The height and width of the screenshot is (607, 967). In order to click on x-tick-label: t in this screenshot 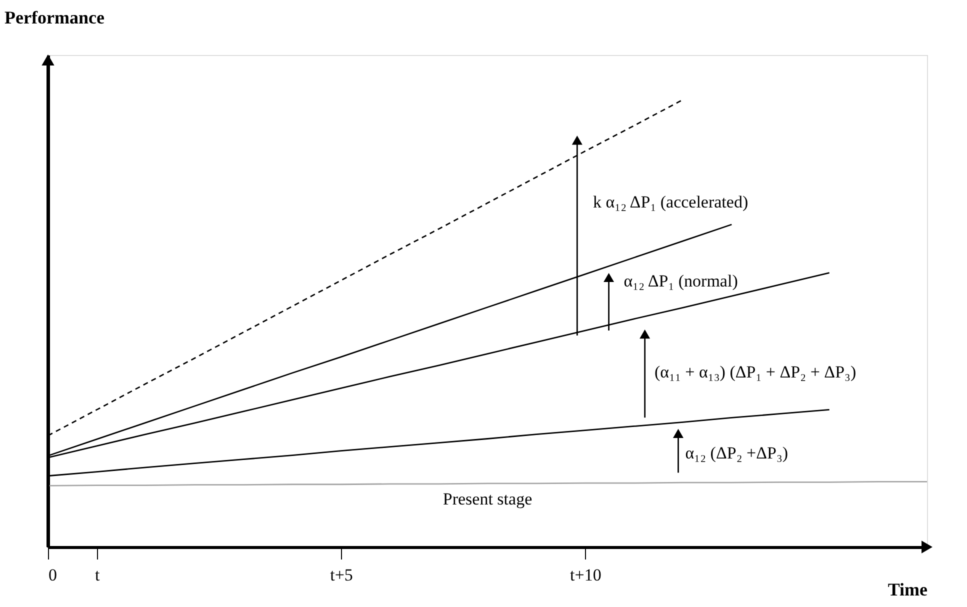, I will do `click(97, 575)`.